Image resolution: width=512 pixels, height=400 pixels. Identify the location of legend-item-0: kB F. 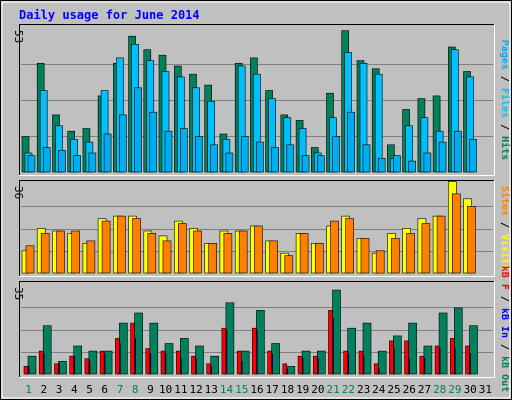
(504, 278).